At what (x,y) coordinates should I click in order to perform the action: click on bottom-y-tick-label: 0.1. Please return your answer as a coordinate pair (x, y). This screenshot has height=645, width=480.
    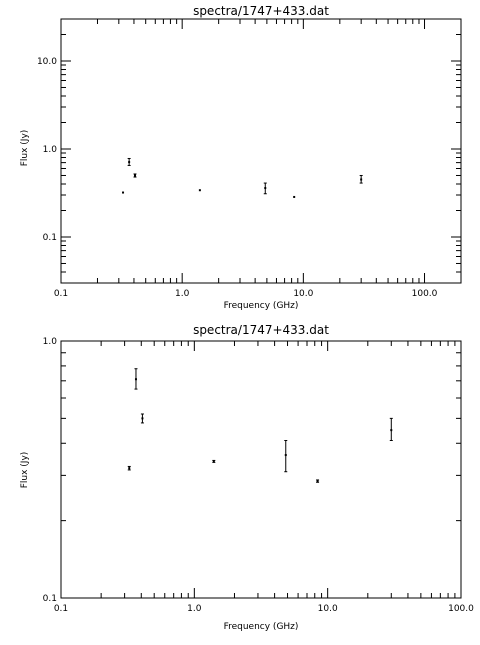
    Looking at the image, I should click on (50, 599).